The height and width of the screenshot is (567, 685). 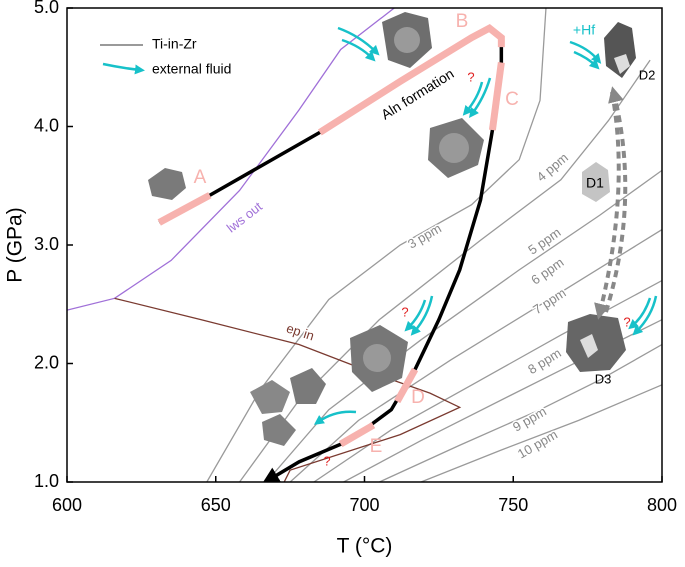 I want to click on series-label: B, so click(x=462, y=21).